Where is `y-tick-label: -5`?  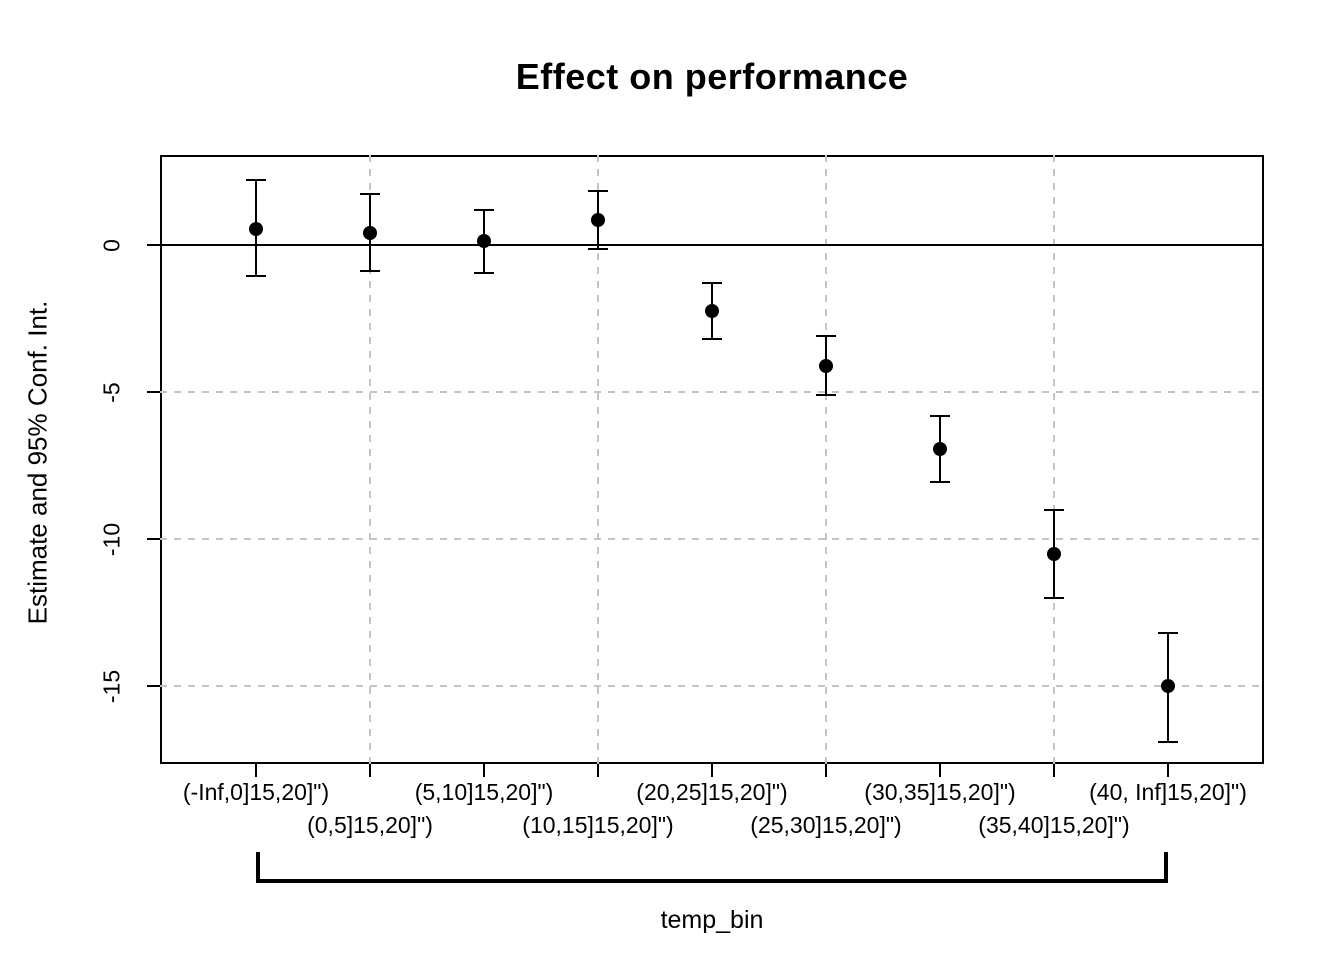 y-tick-label: -5 is located at coordinates (111, 392).